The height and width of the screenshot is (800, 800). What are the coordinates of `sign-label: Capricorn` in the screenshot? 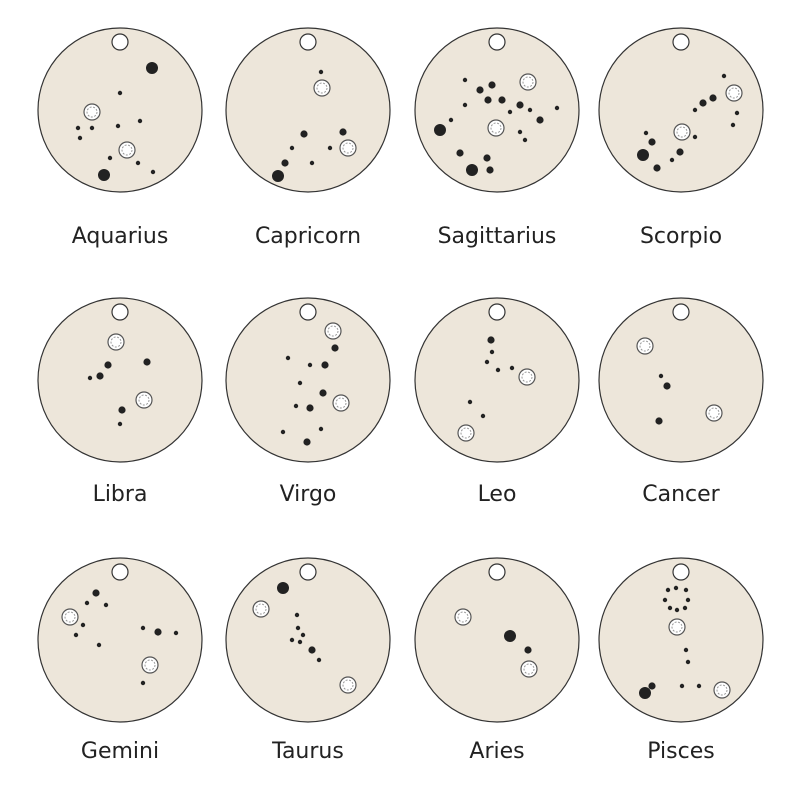 It's located at (308, 236).